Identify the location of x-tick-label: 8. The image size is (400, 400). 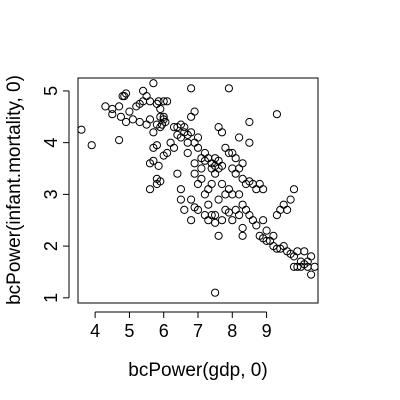
(232, 331).